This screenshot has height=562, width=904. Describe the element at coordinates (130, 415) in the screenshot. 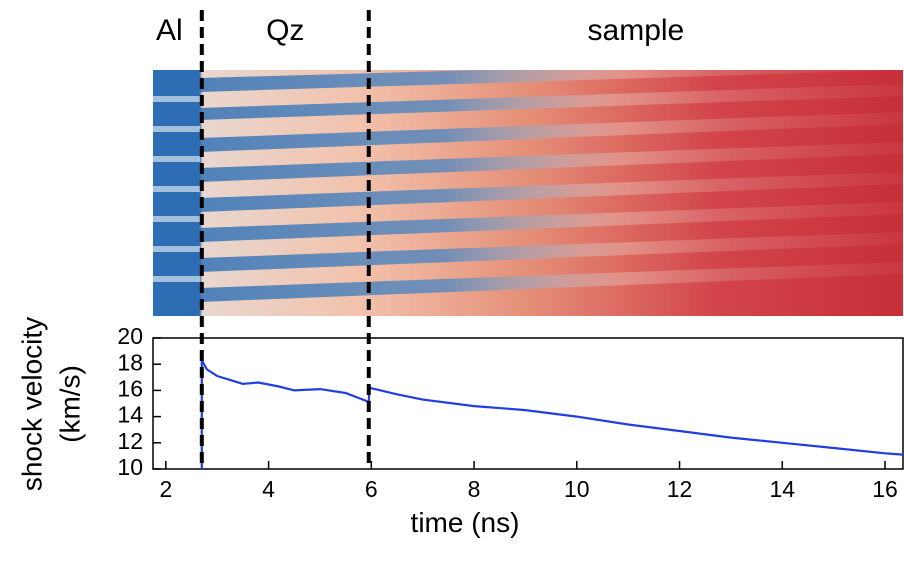

I see `y-tick-label: 14` at that location.